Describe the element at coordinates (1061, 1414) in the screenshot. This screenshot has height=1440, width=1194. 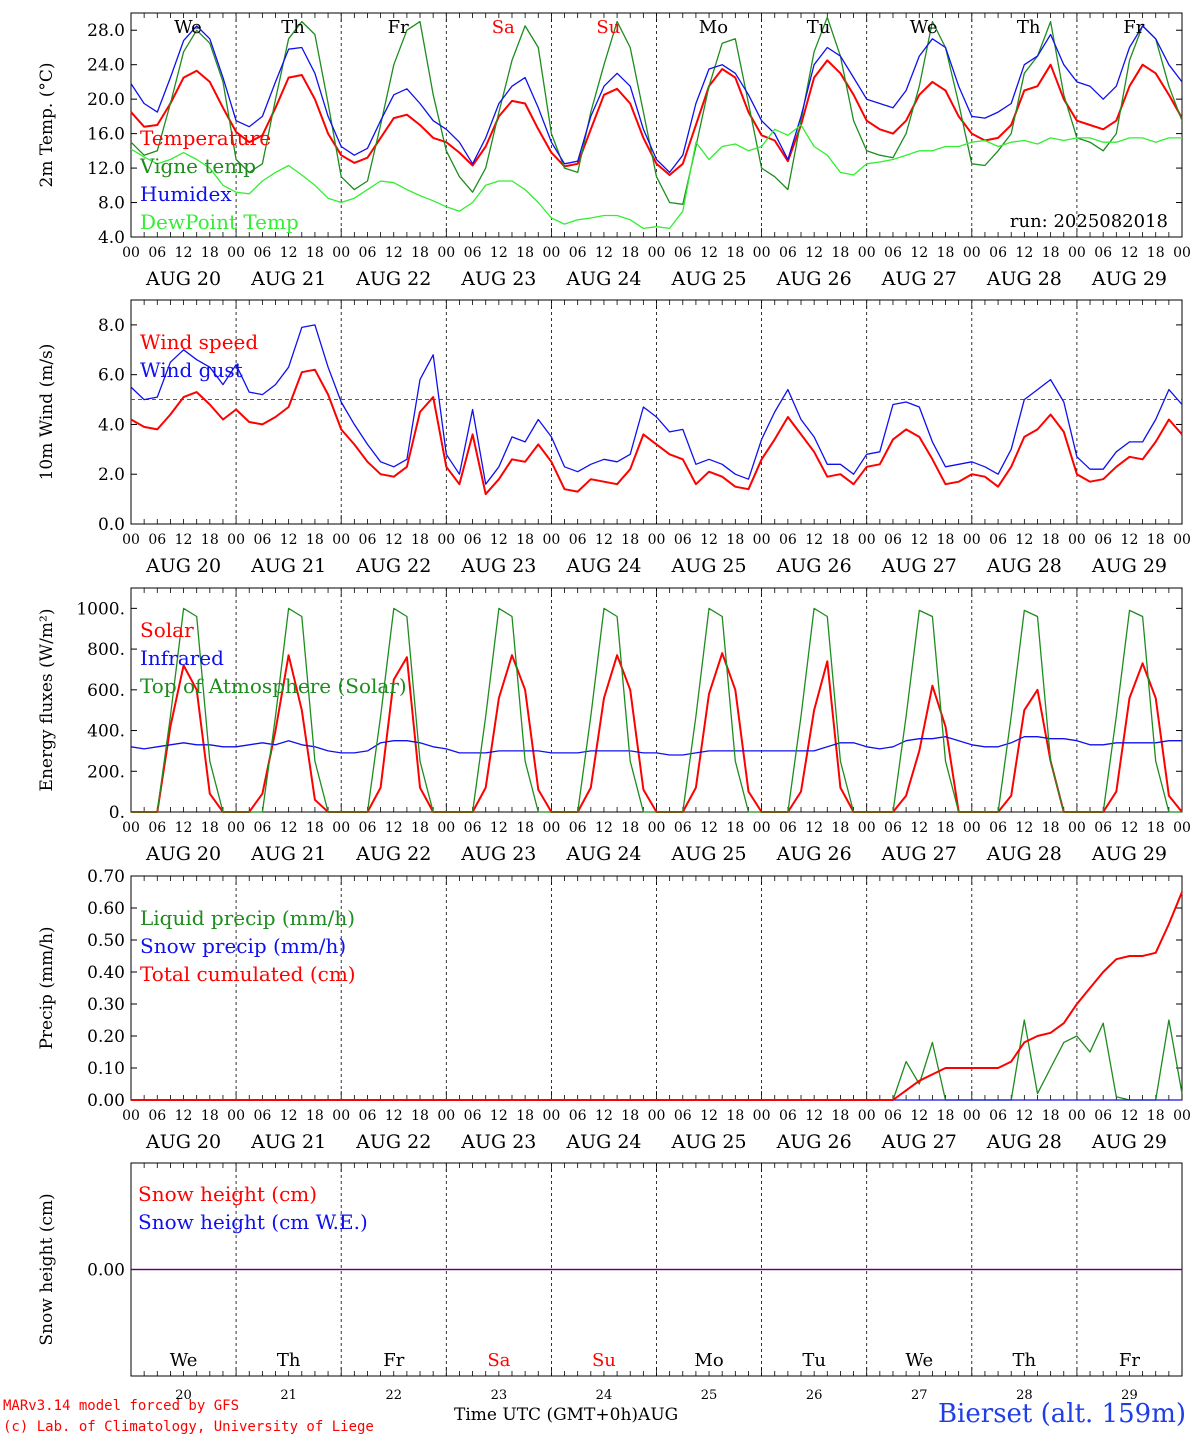
I see `station-name: Bierset (alt. 159m)` at that location.